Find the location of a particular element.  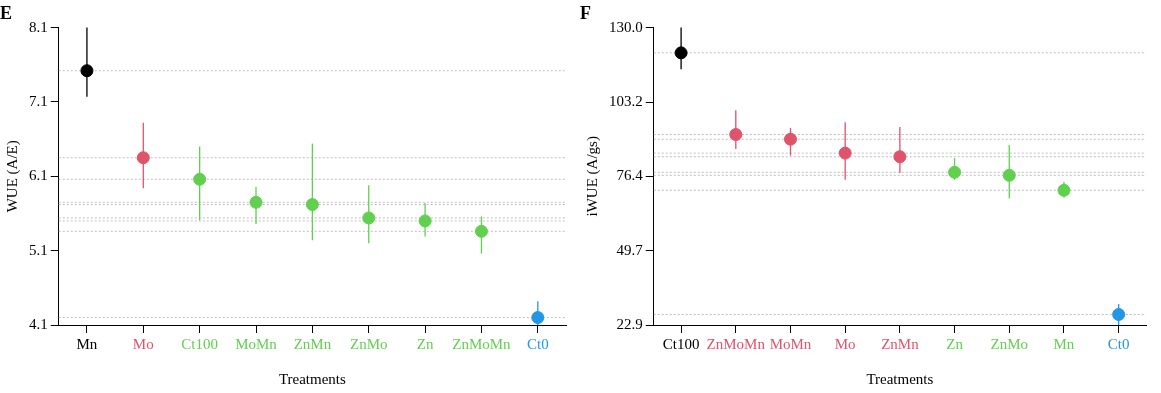

y-tick-label: 22.9 is located at coordinates (629, 323).